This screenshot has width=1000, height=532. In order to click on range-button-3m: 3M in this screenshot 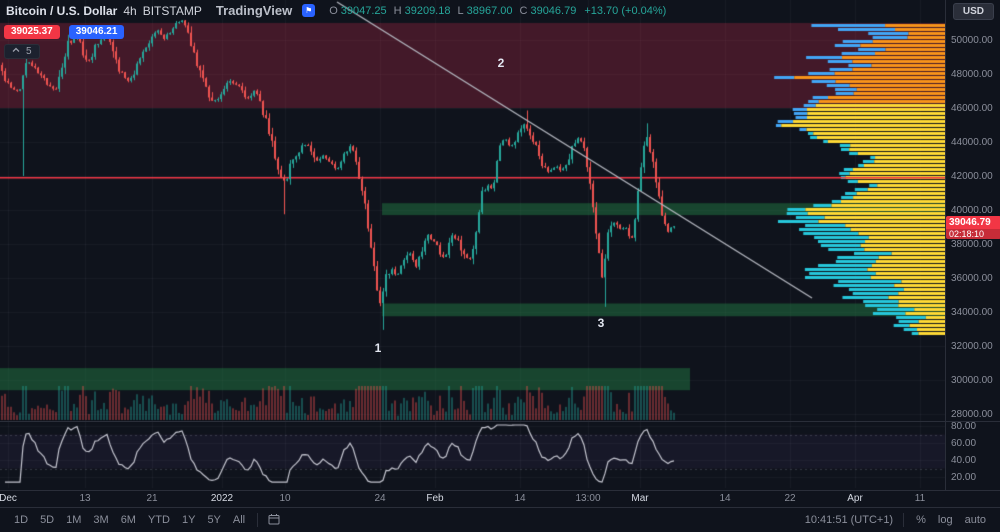, I will do `click(100, 520)`.